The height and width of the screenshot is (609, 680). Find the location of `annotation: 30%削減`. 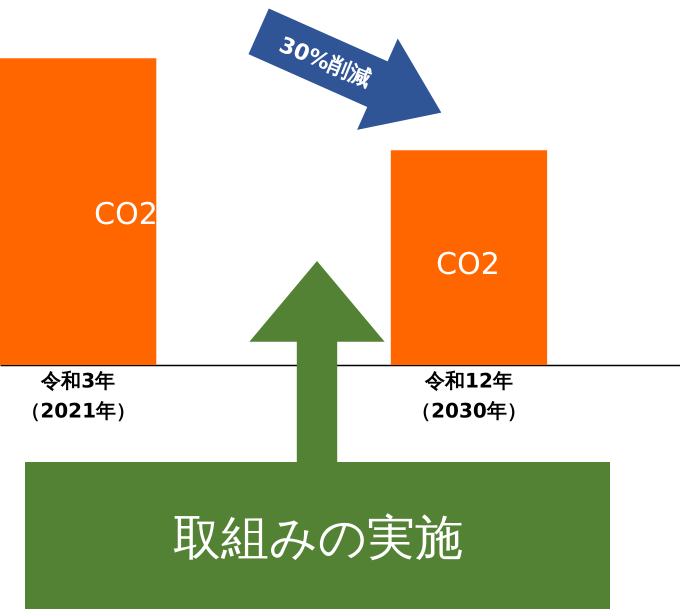

annotation: 30%削減 is located at coordinates (324, 62).